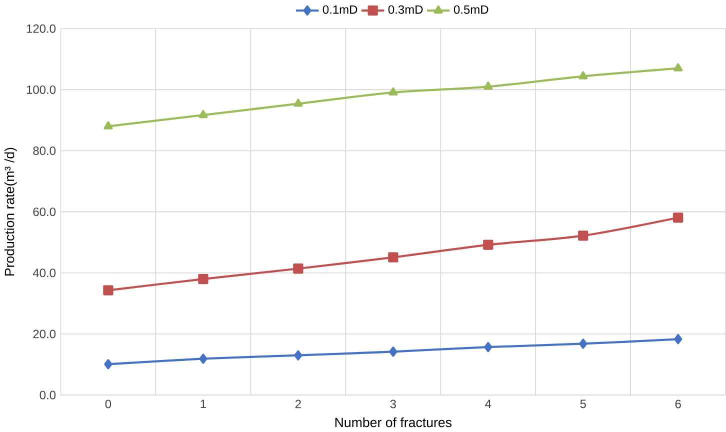 The height and width of the screenshot is (432, 726). What do you see at coordinates (108, 404) in the screenshot?
I see `x-tick-label: 0` at bounding box center [108, 404].